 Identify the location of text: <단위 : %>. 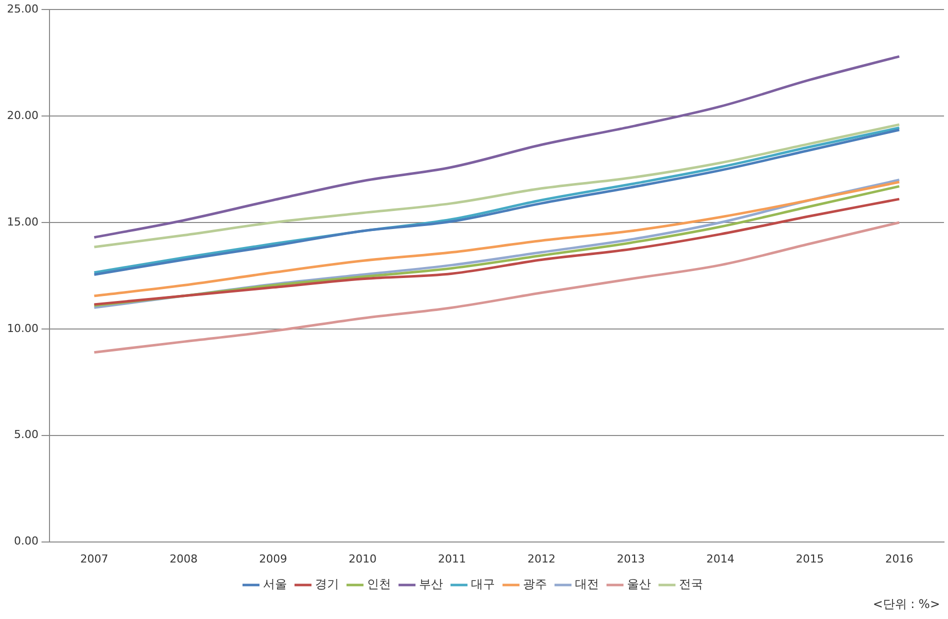
(906, 604).